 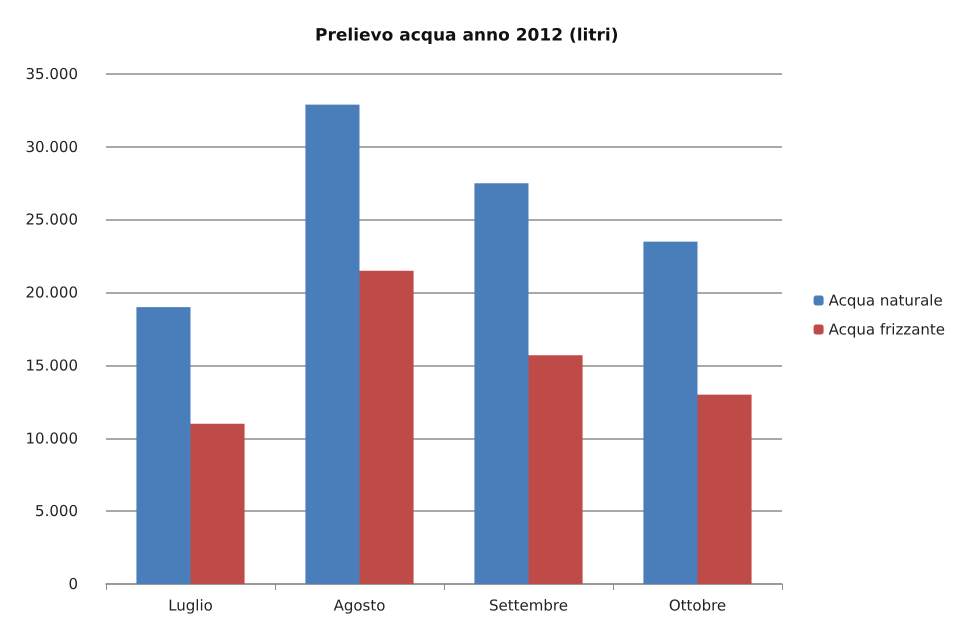 What do you see at coordinates (52, 438) in the screenshot?
I see `y-tick-label: 10.000` at bounding box center [52, 438].